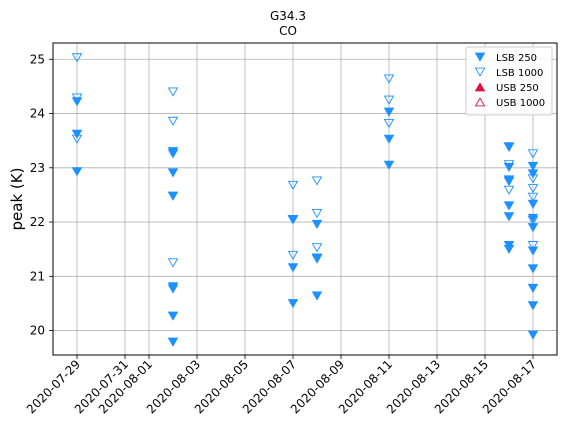  Describe the element at coordinates (288, 16) in the screenshot. I see `chart-title: G34.3` at that location.